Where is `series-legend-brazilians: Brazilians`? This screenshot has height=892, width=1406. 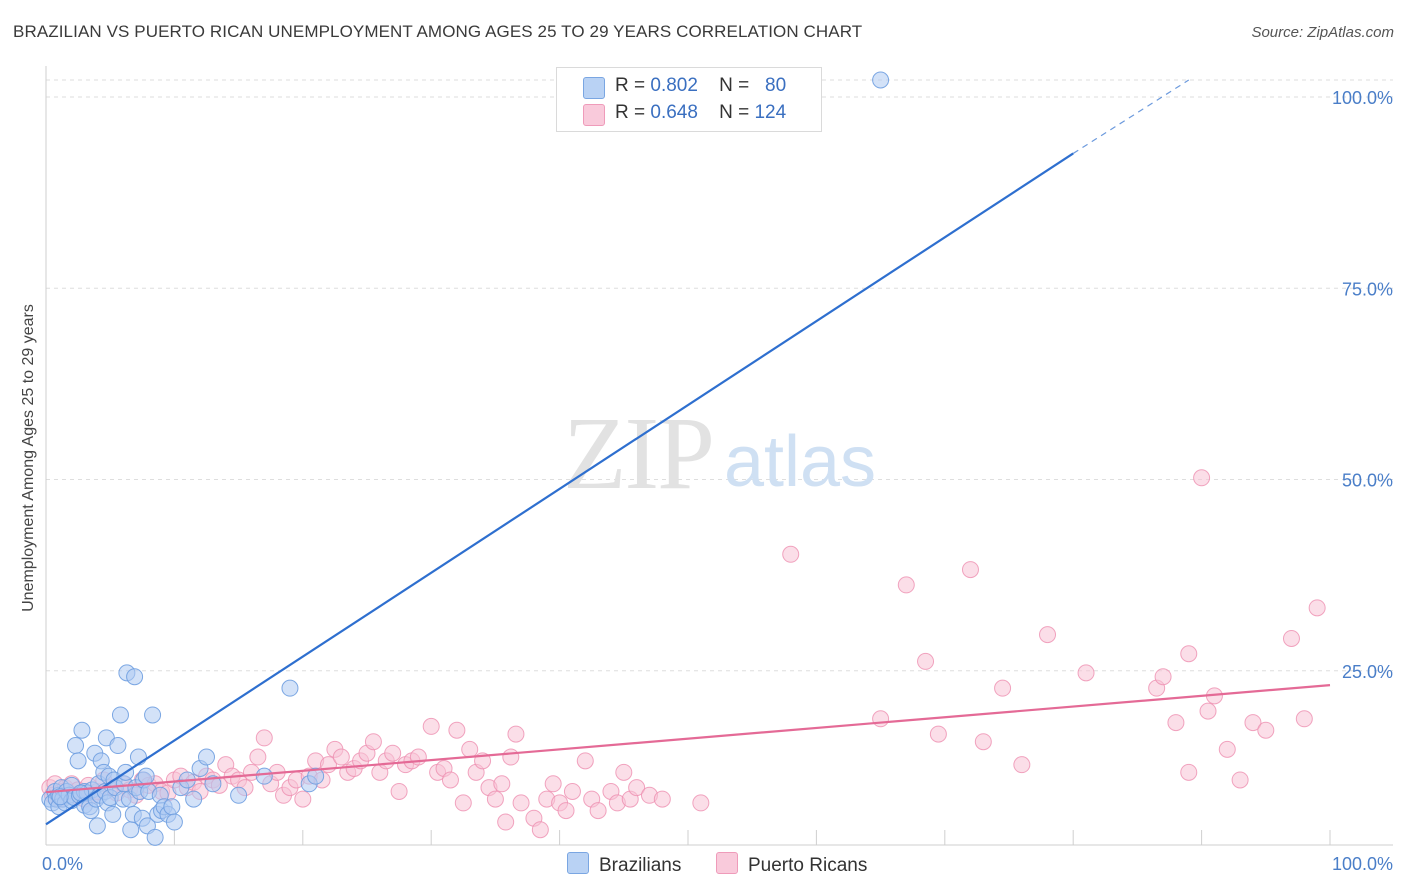 series-legend-brazilians: Brazilians is located at coordinates (624, 864).